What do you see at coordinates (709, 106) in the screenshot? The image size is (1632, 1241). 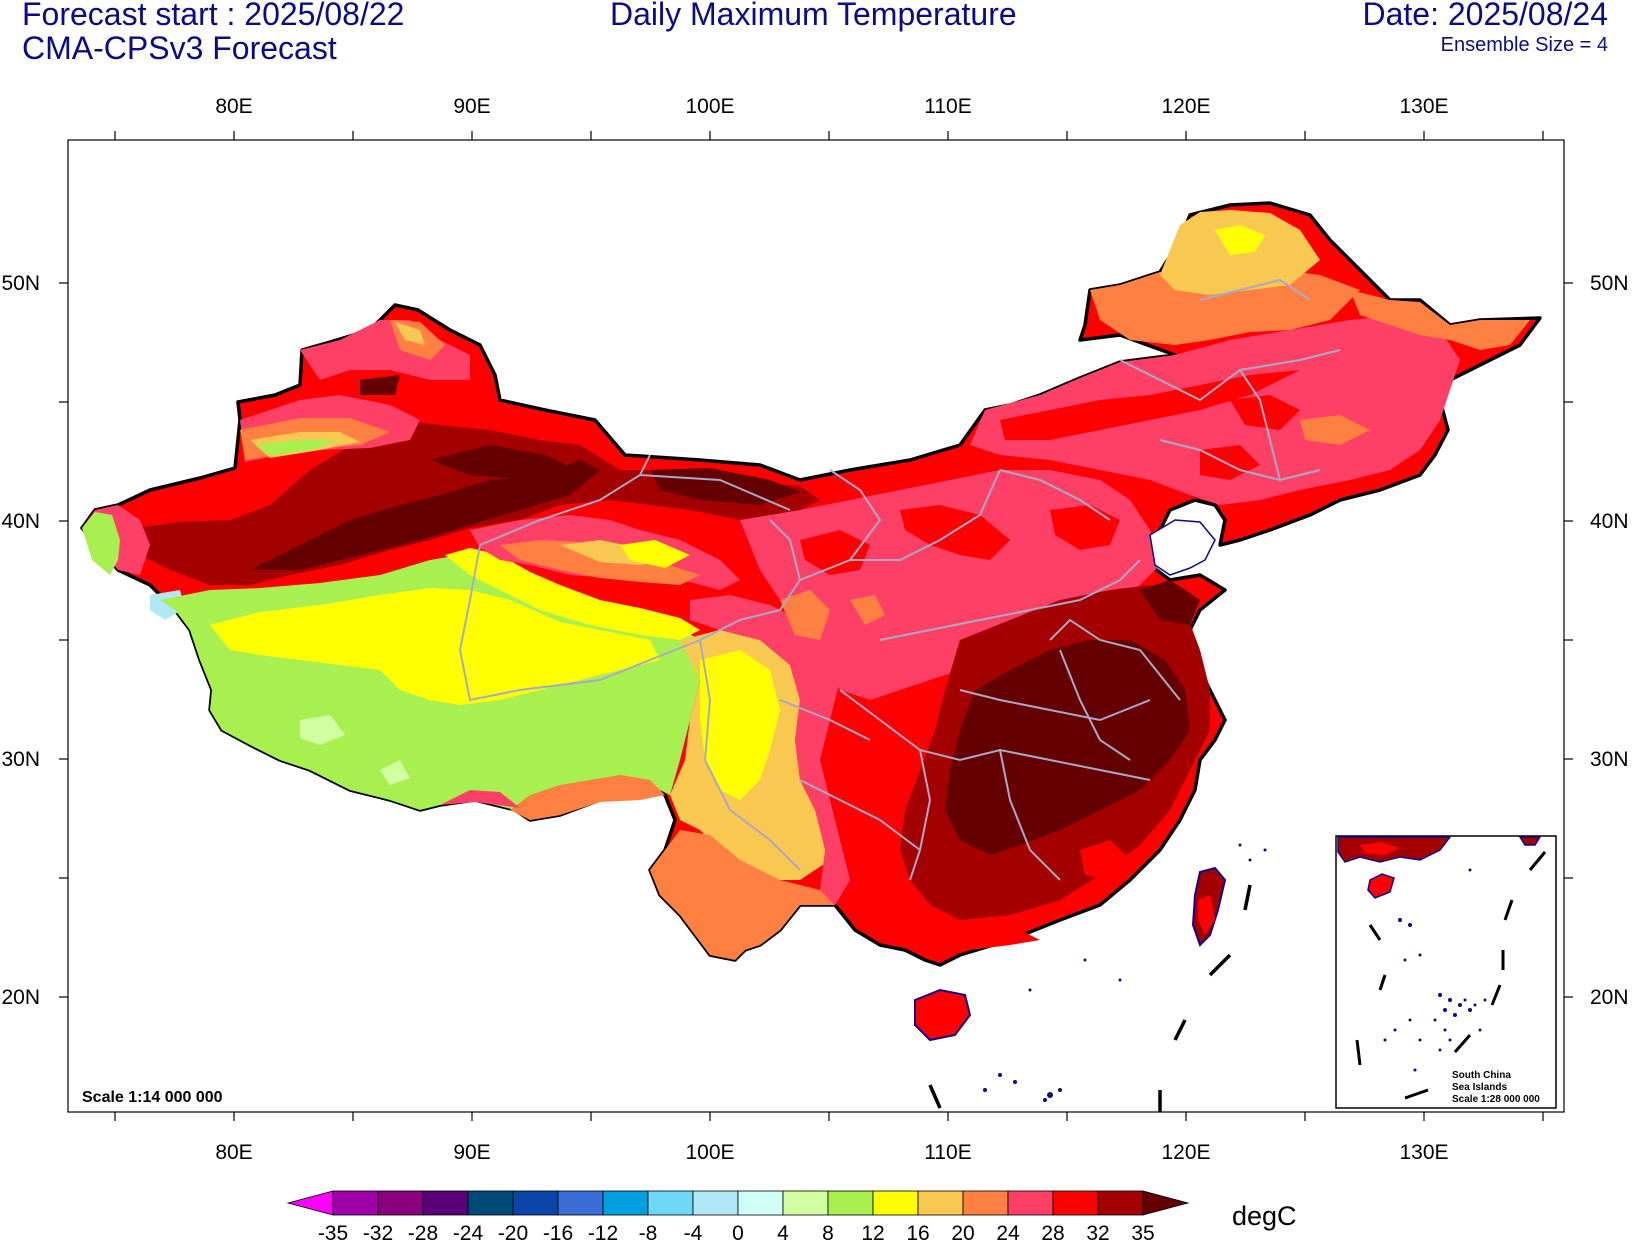 I see `lon-label-top: 100E` at bounding box center [709, 106].